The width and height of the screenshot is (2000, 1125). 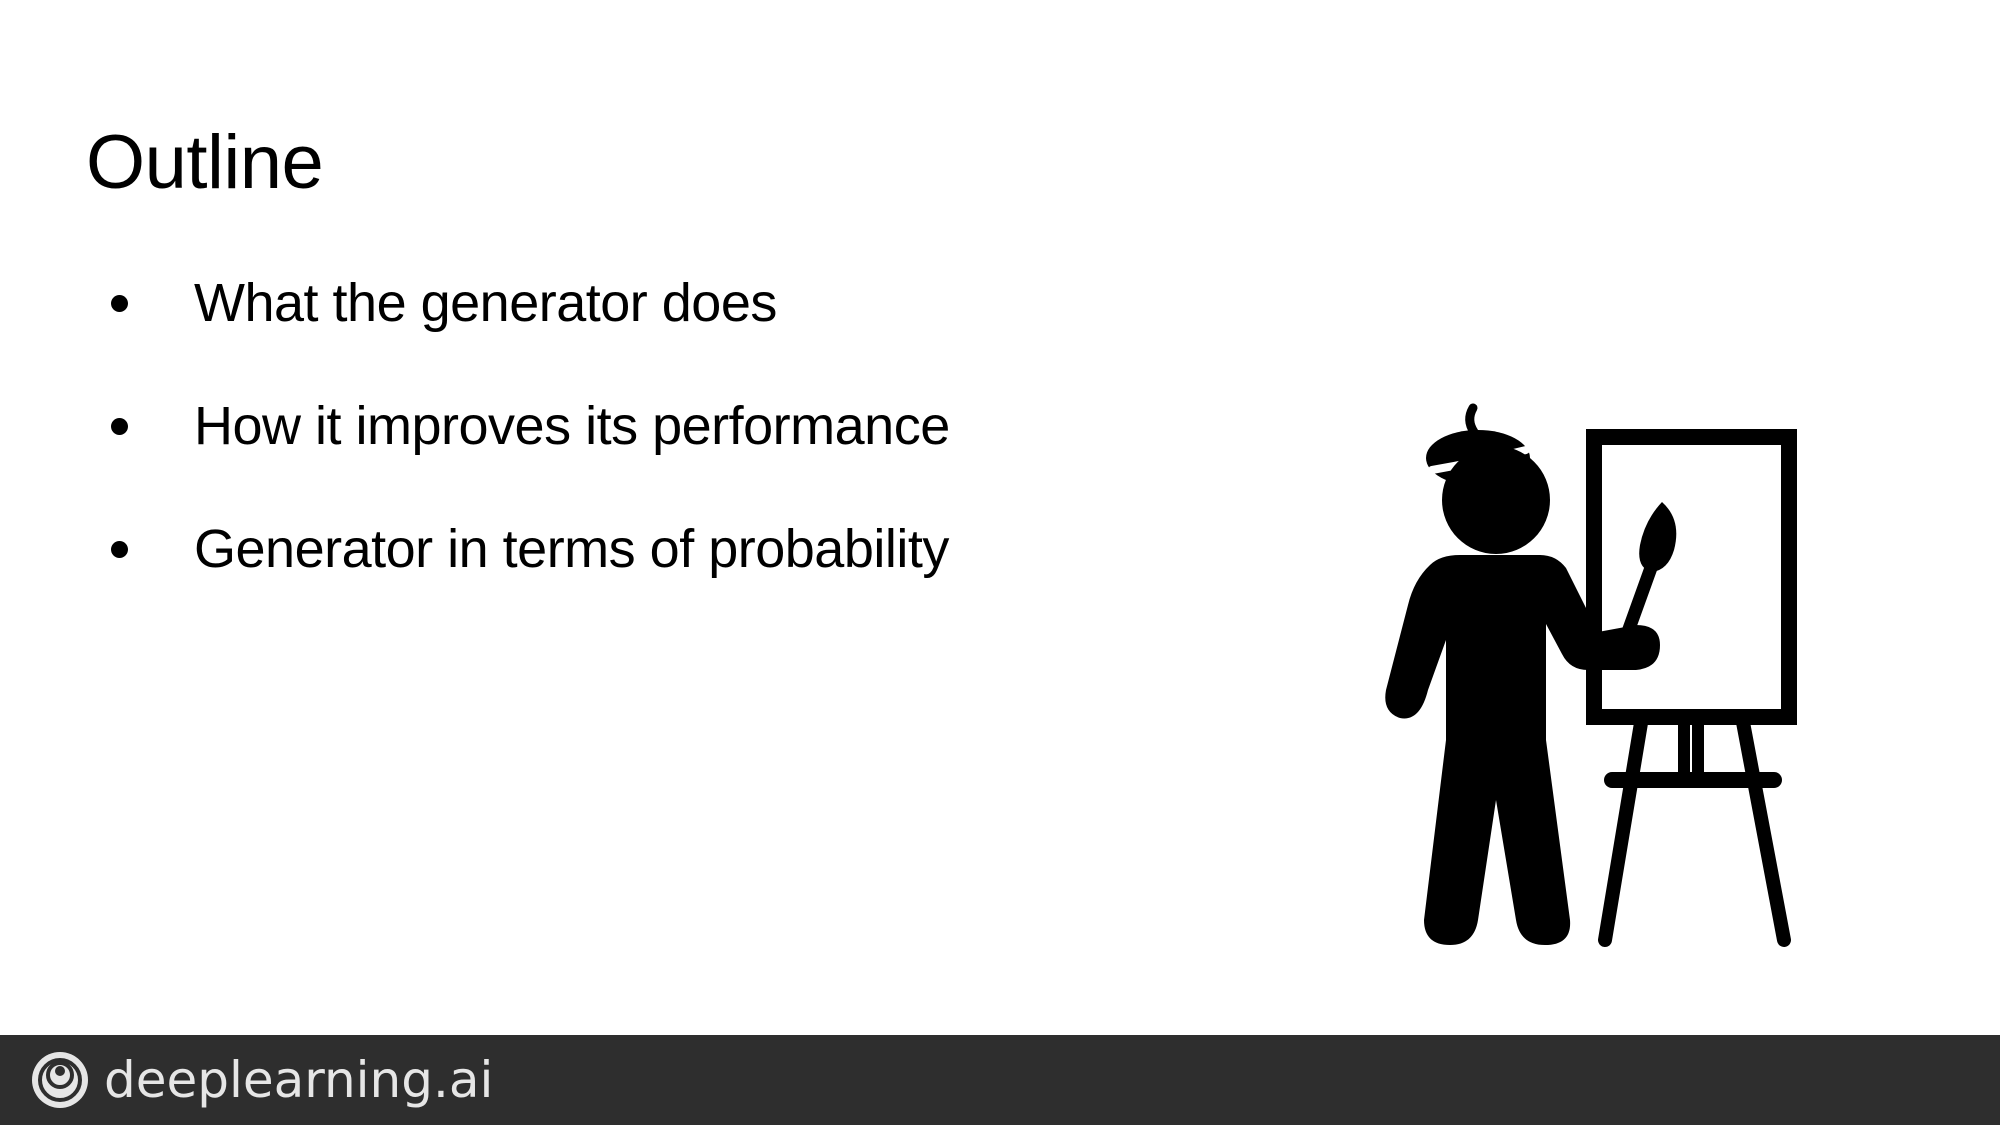 What do you see at coordinates (60, 1080) in the screenshot?
I see `deeplearning-logo-icon` at bounding box center [60, 1080].